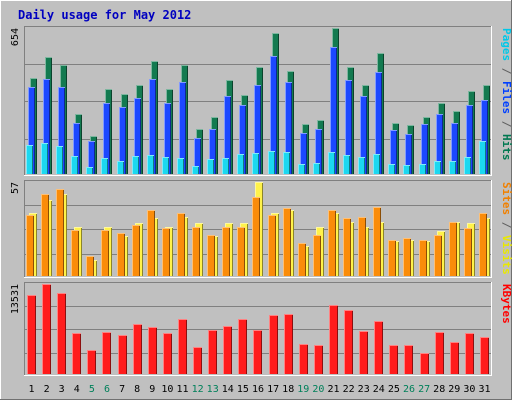 The width and height of the screenshot is (512, 405). What do you see at coordinates (107, 389) in the screenshot?
I see `x-tick-label: 6` at bounding box center [107, 389].